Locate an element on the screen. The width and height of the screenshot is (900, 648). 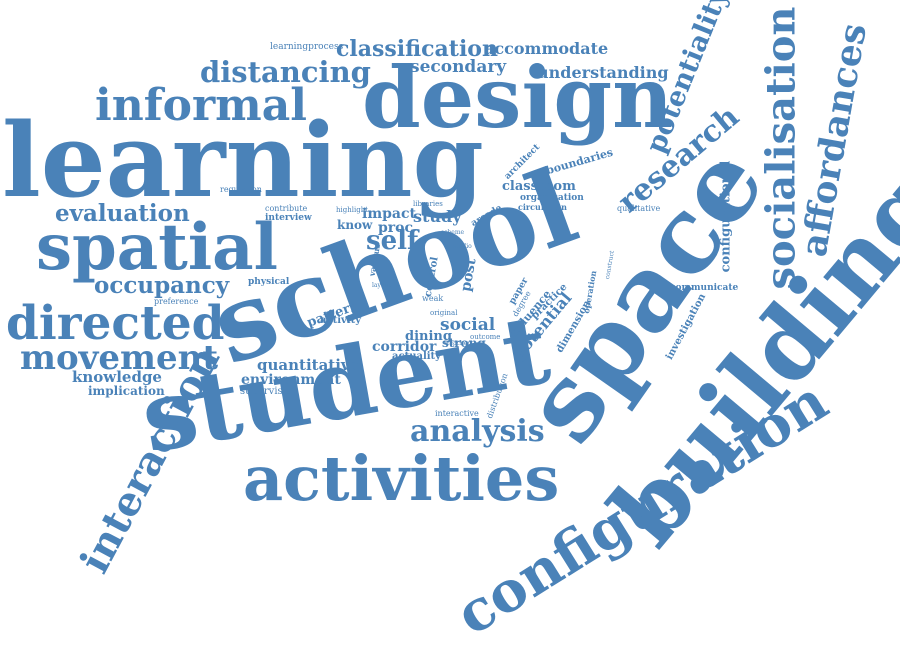
word-environment: environment is located at coordinates (291, 380).